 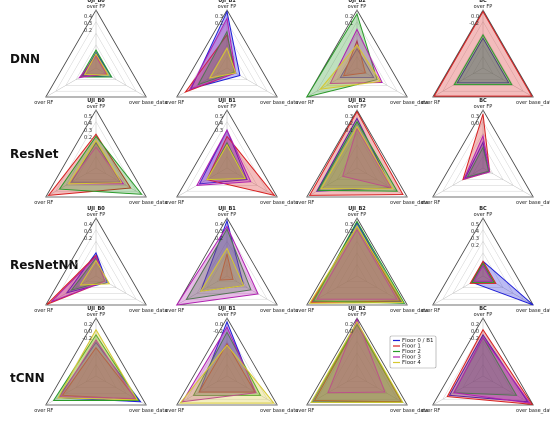 What do you see at coordinates (357, 101) in the screenshot?
I see `panel-title: UJI_B2` at bounding box center [357, 101].